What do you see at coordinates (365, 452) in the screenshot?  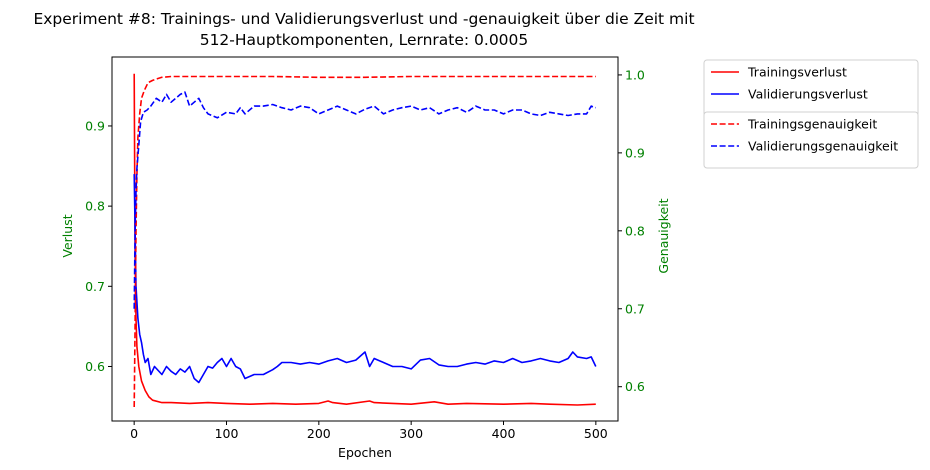 I see `x-axis-label: Epochen` at bounding box center [365, 452].